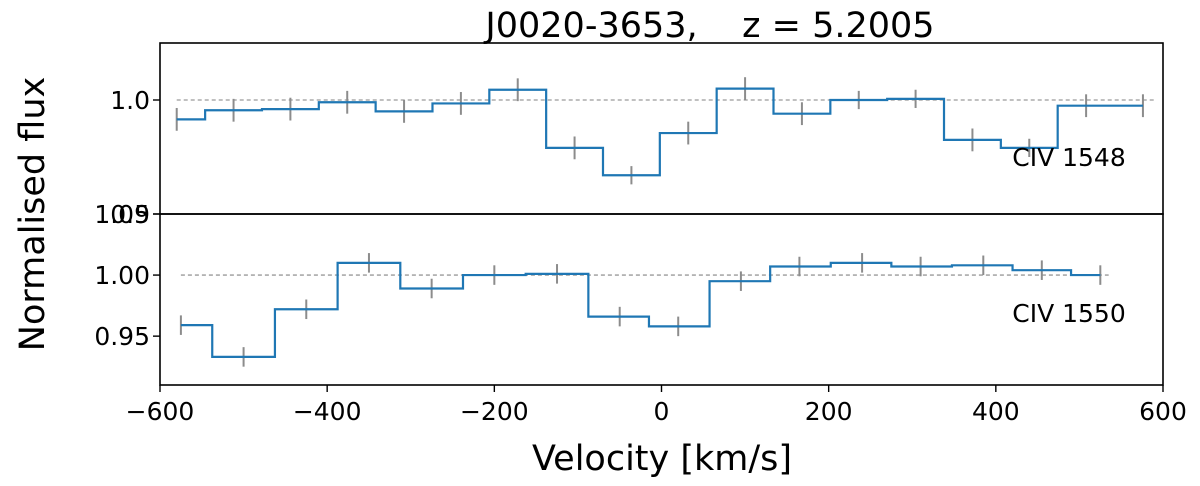 The width and height of the screenshot is (1200, 486). What do you see at coordinates (122, 275) in the screenshot?
I see `y-tick-label: 1.00` at bounding box center [122, 275].